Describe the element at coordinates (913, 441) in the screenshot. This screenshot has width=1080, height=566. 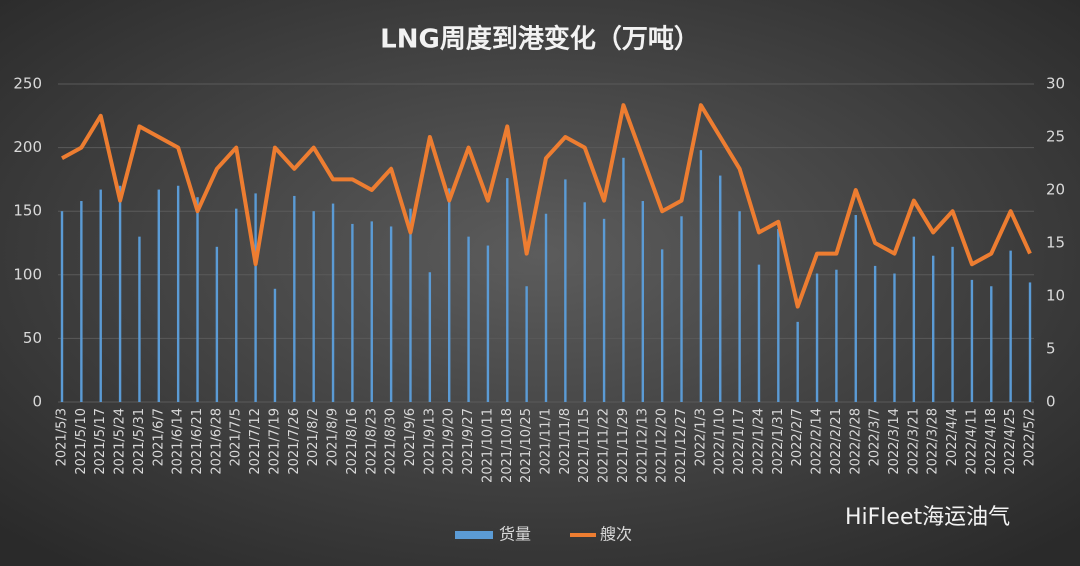
I see `x-tick-label: 2022/3/21` at that location.